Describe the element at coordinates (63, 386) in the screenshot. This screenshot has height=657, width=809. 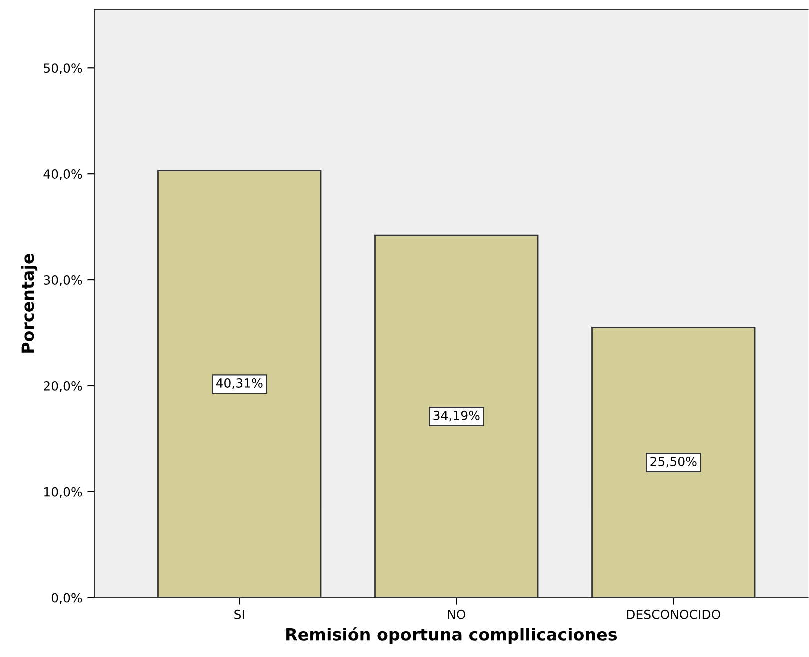
I see `y-tick-label: 20,0%` at that location.